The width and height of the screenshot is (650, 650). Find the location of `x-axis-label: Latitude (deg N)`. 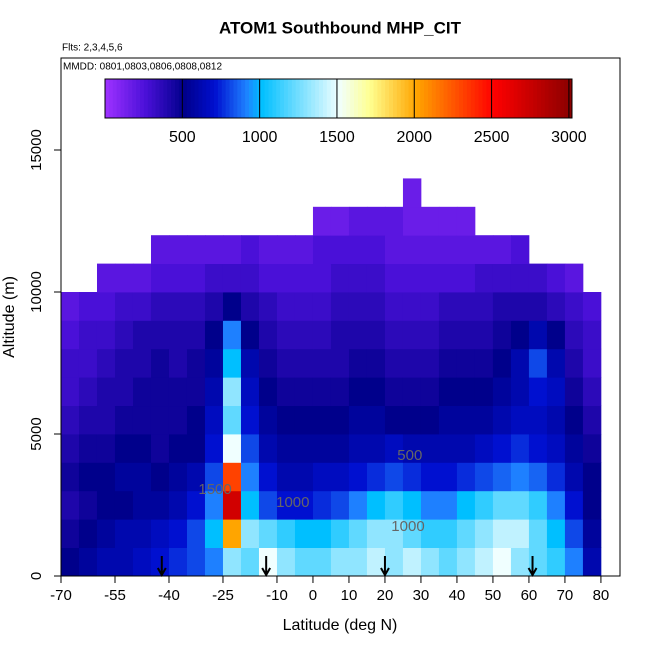

x-axis-label: Latitude (deg N) is located at coordinates (340, 625).